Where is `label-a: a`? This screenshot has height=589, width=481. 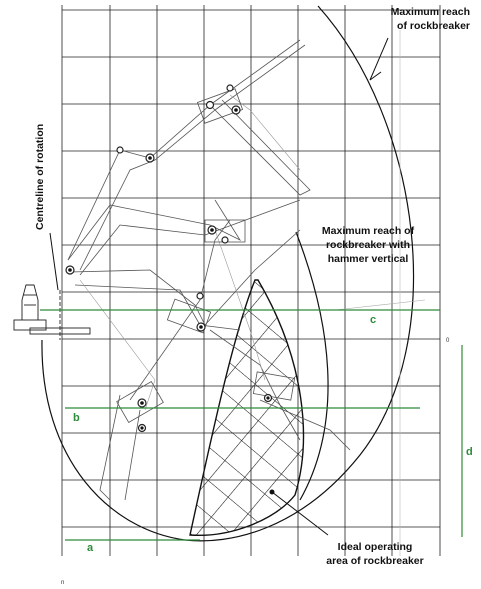 label-a: a is located at coordinates (90, 548).